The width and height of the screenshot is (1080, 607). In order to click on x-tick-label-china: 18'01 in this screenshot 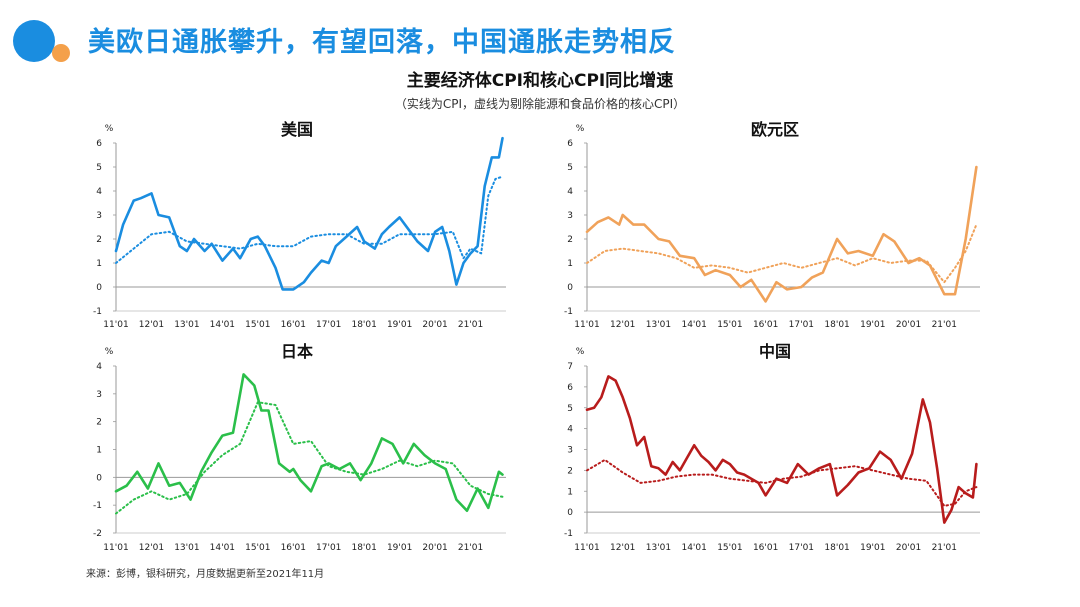, I will do `click(836, 548)`.